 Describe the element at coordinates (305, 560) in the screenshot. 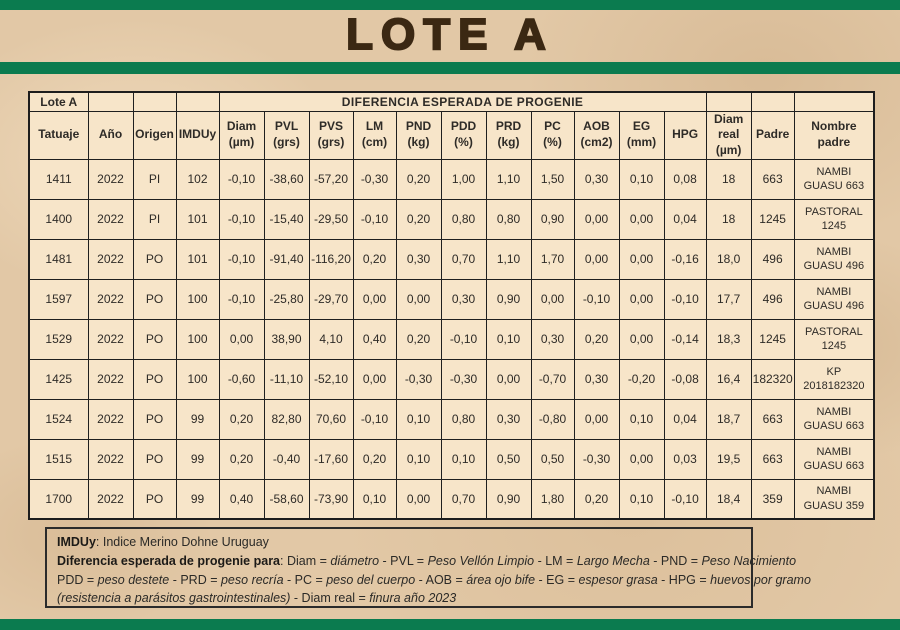

I see `legend-text: : Diam =` at that location.